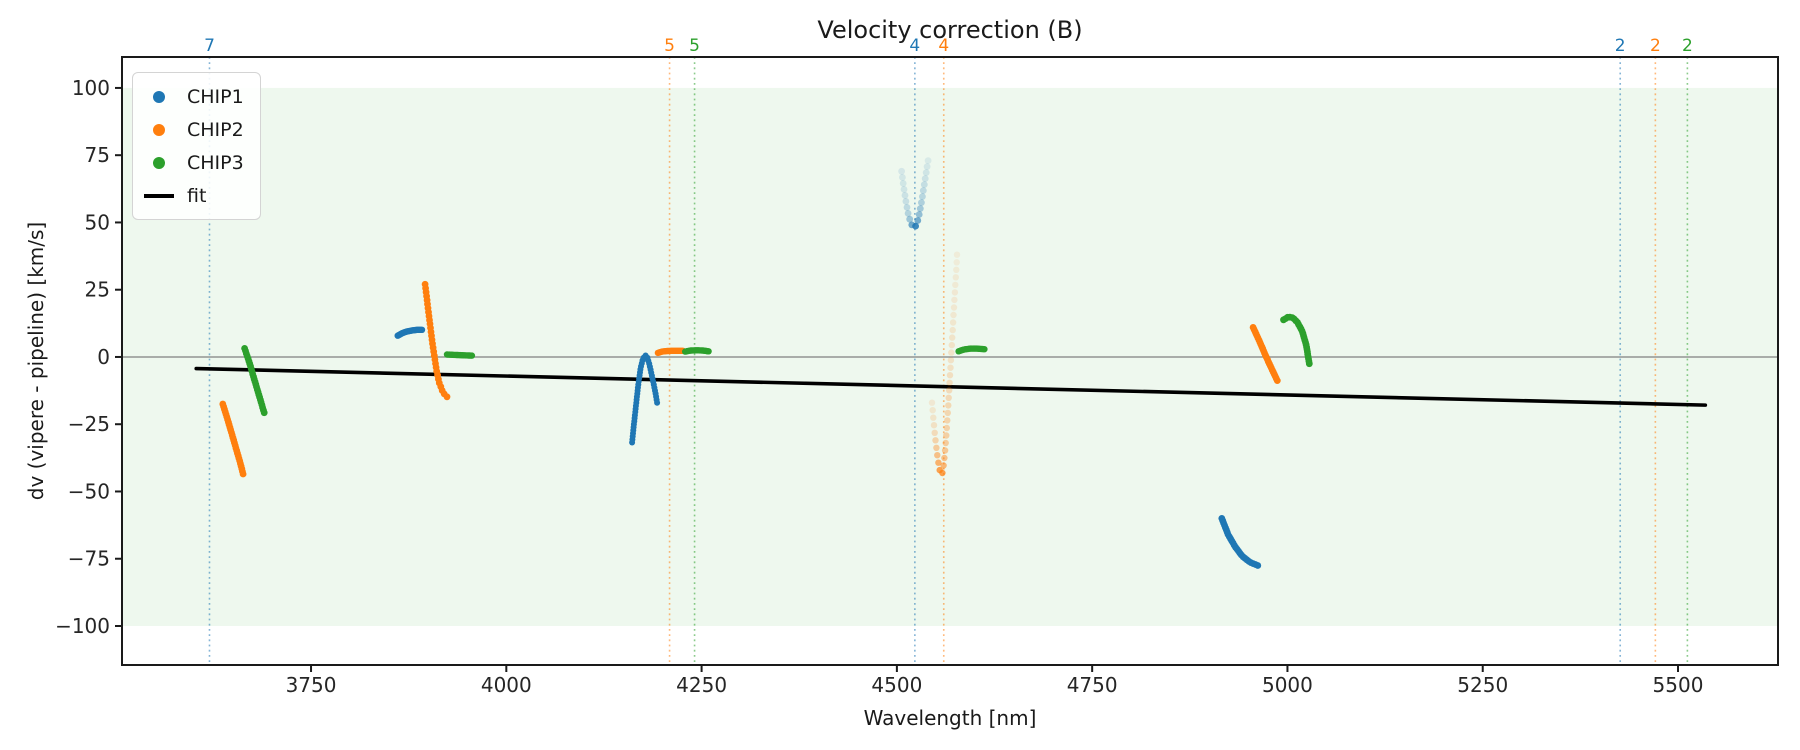  Describe the element at coordinates (89, 559) in the screenshot. I see `y-tick-label: −75` at that location.